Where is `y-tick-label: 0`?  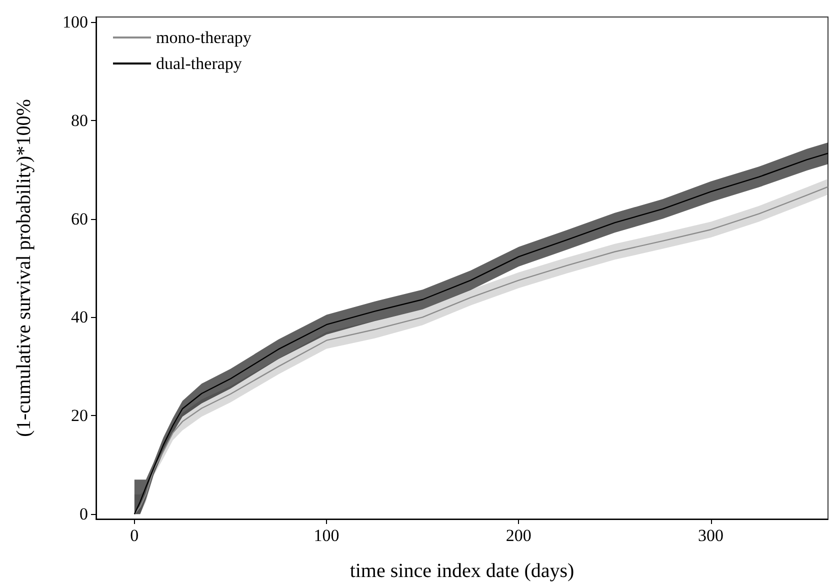 y-tick-label: 0 is located at coordinates (84, 514).